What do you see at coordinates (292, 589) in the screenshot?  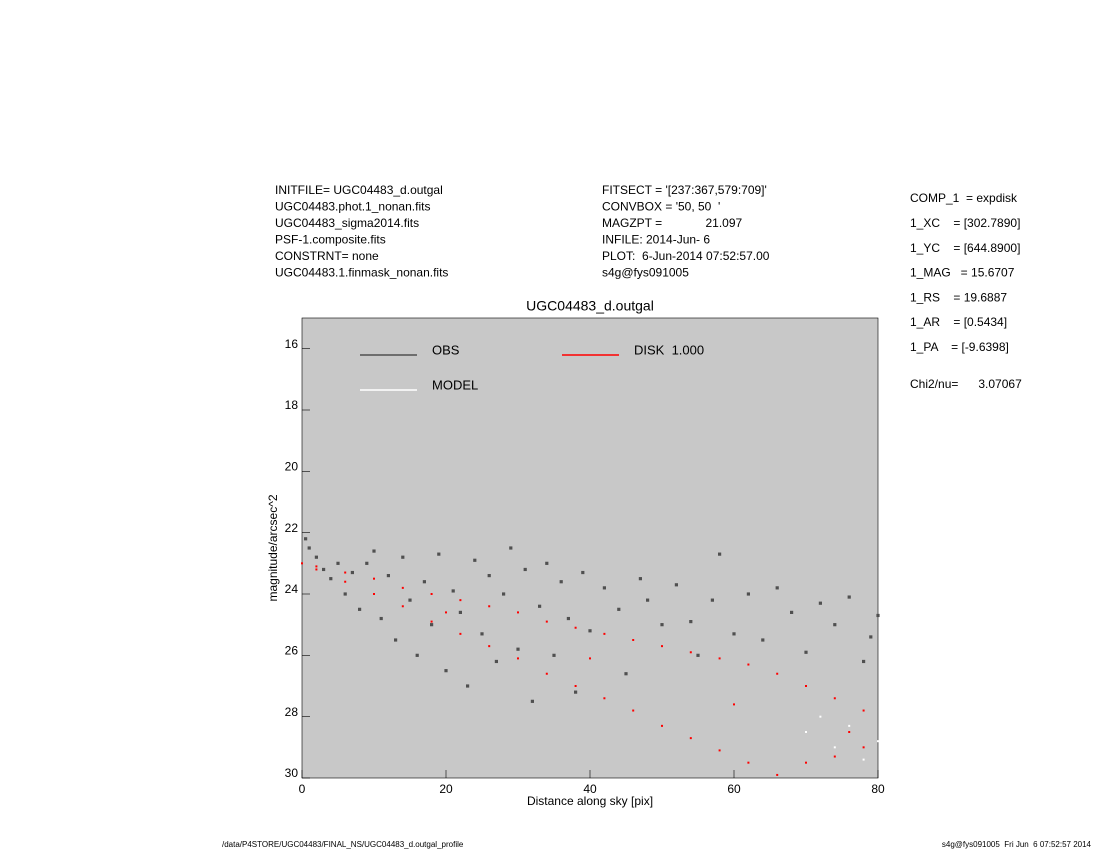 I see `y-tick-label: 24` at bounding box center [292, 589].